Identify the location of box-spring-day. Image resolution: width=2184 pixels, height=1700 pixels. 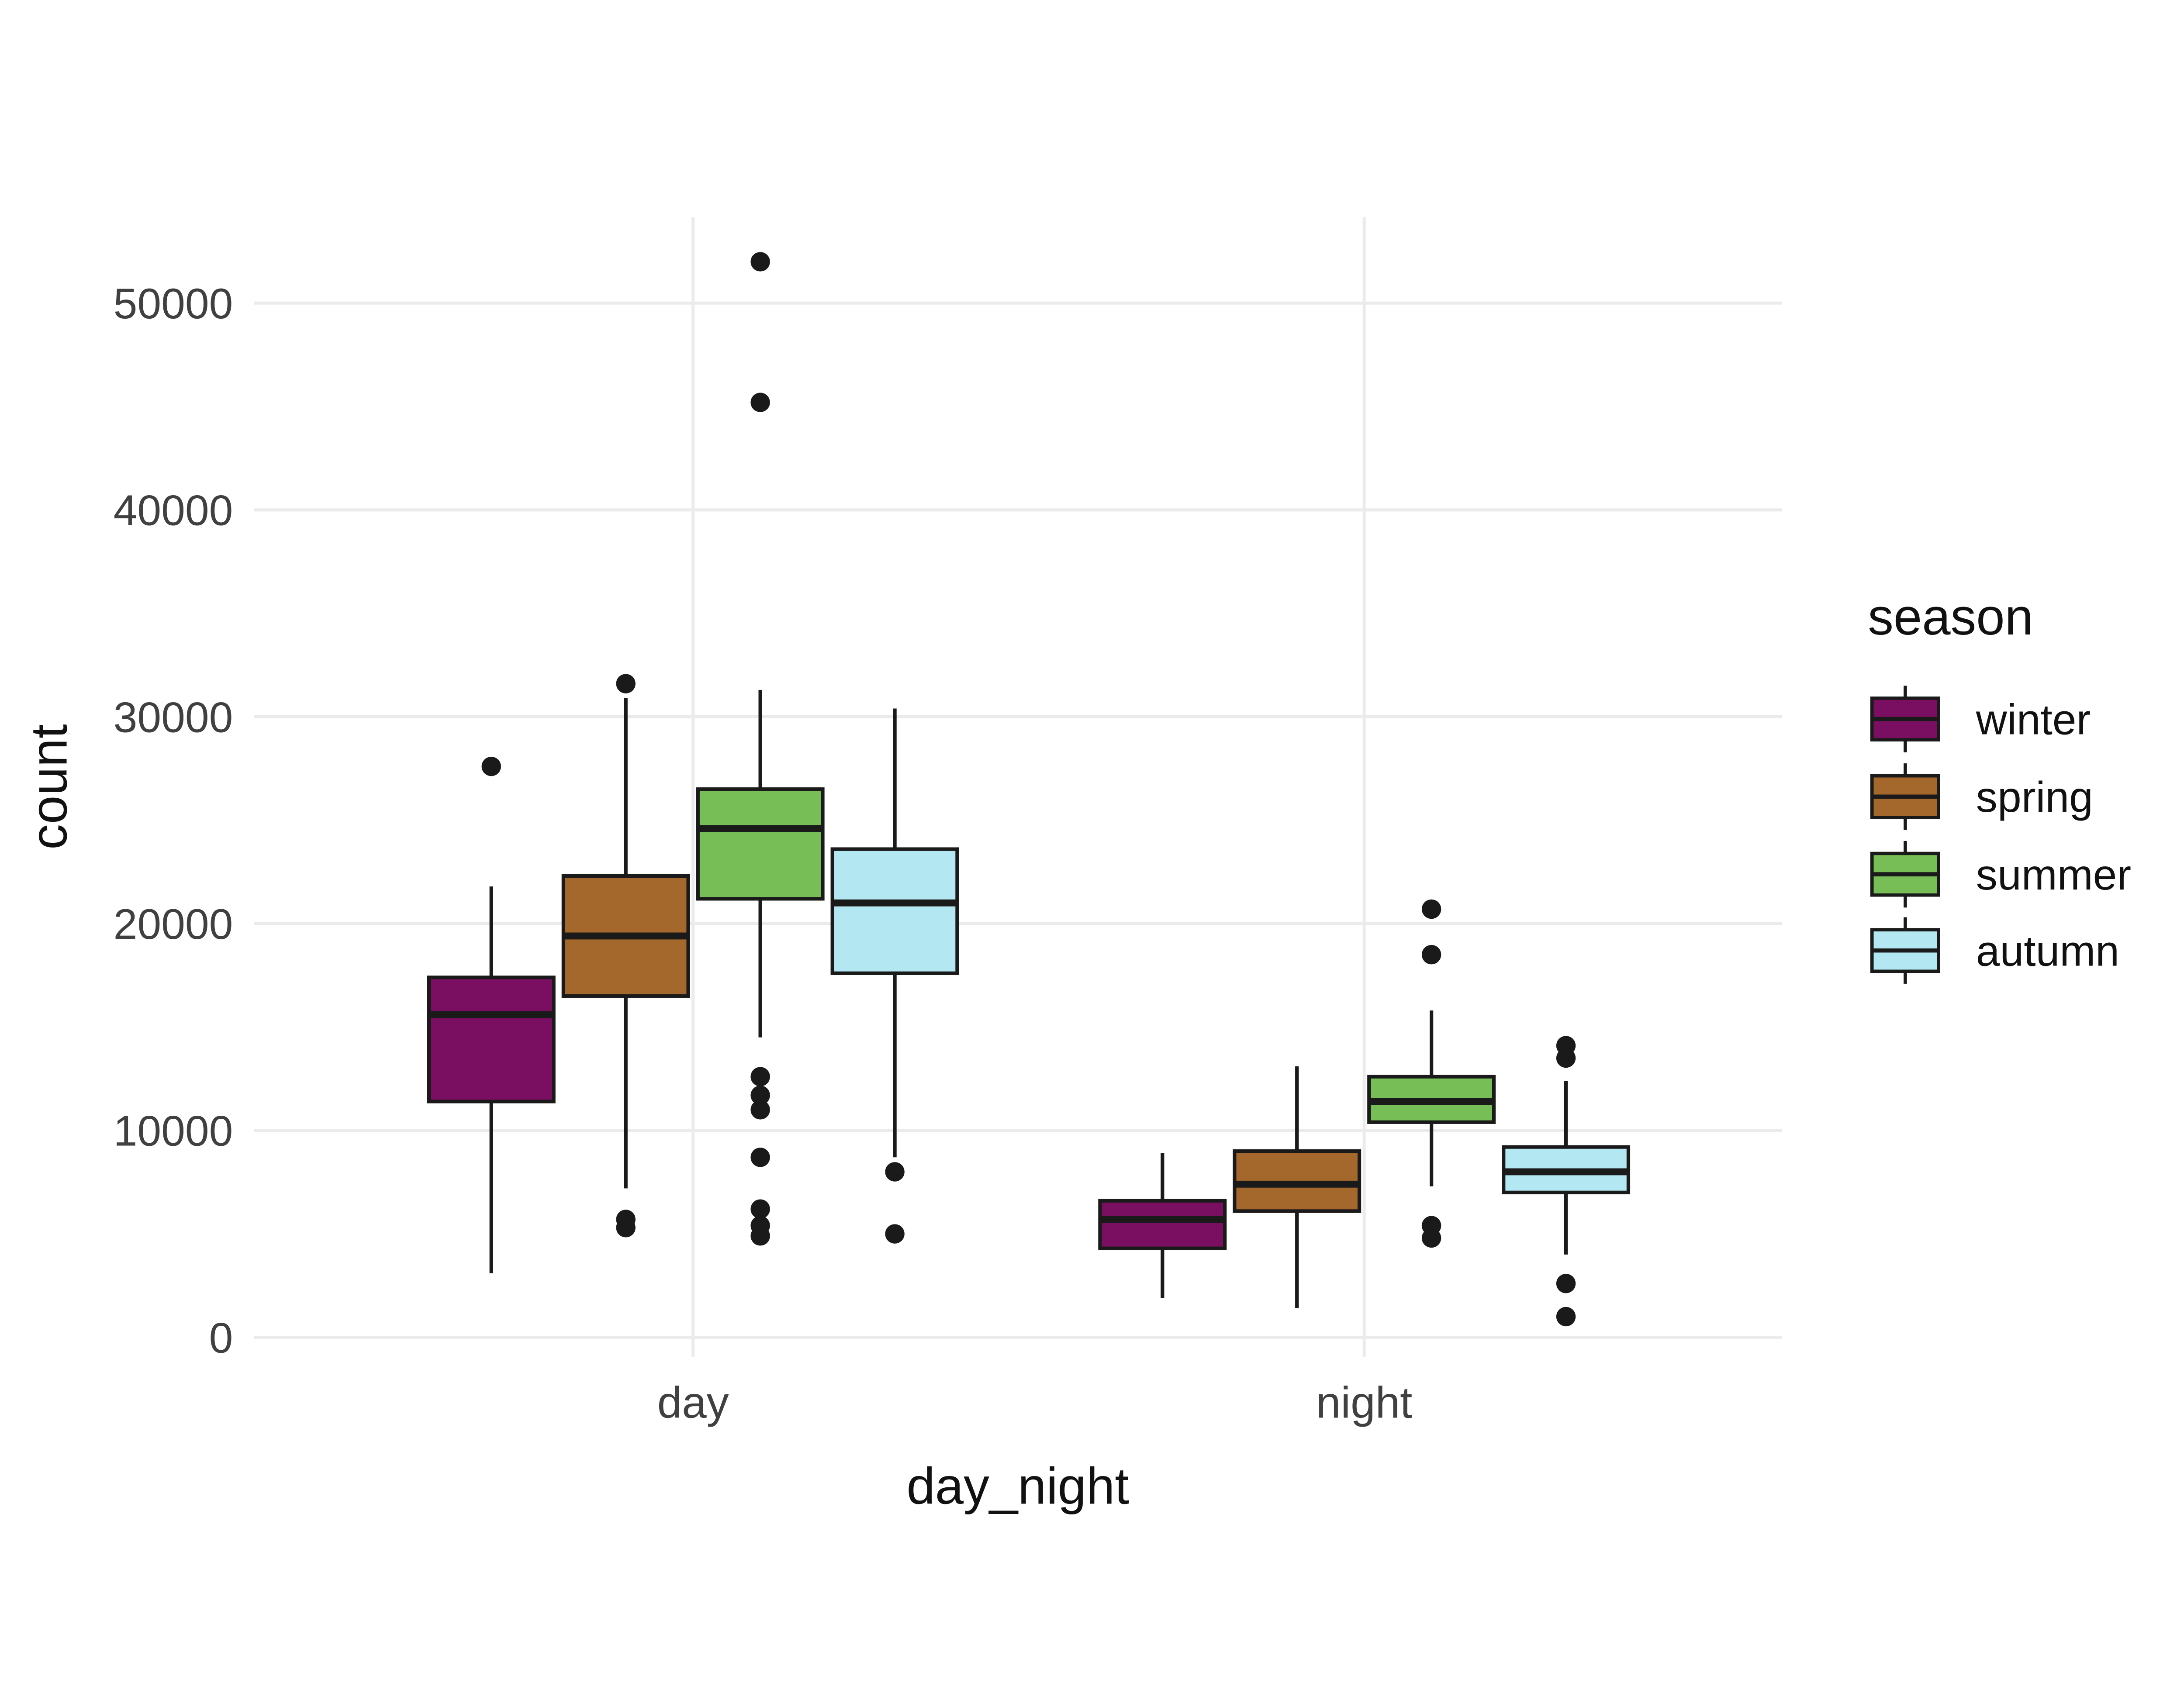
(625, 956).